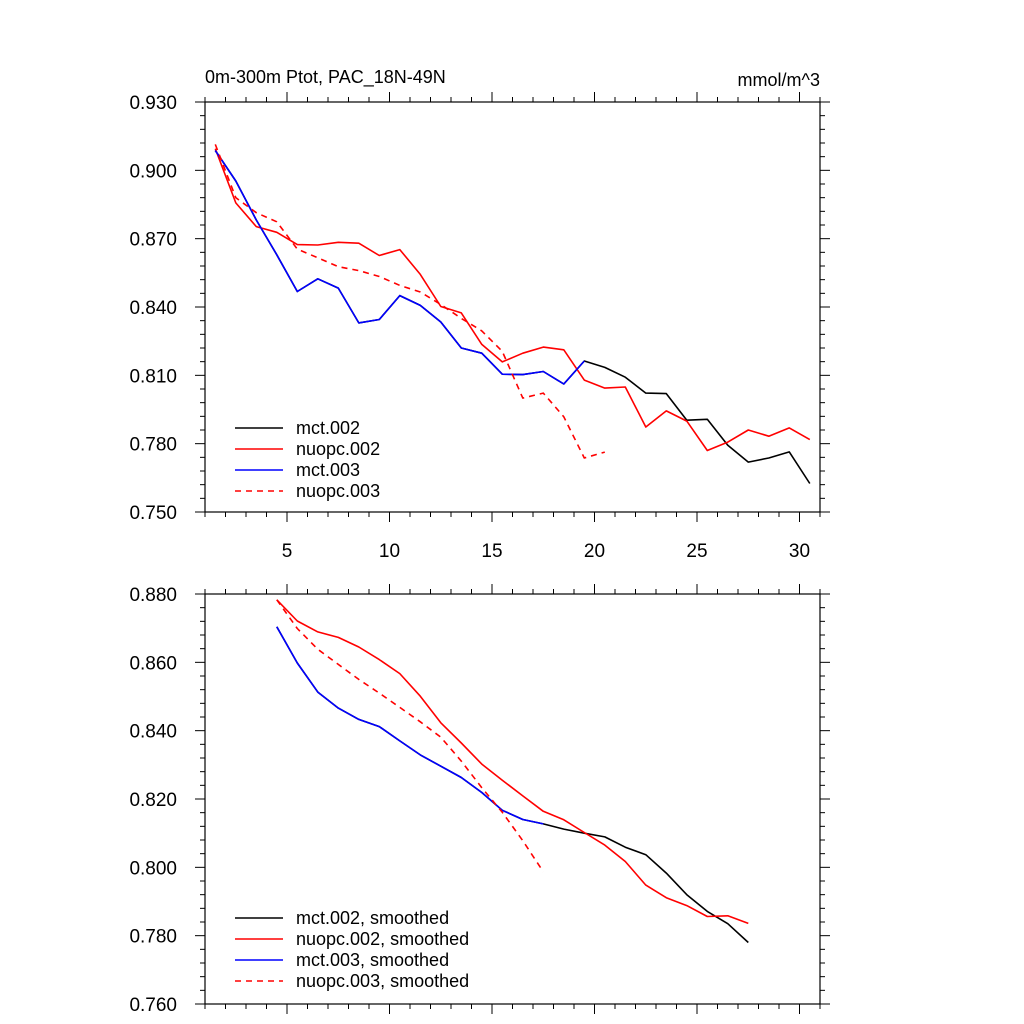 The height and width of the screenshot is (1024, 1024). What do you see at coordinates (328, 470) in the screenshot?
I see `legend-label: mct.003` at bounding box center [328, 470].